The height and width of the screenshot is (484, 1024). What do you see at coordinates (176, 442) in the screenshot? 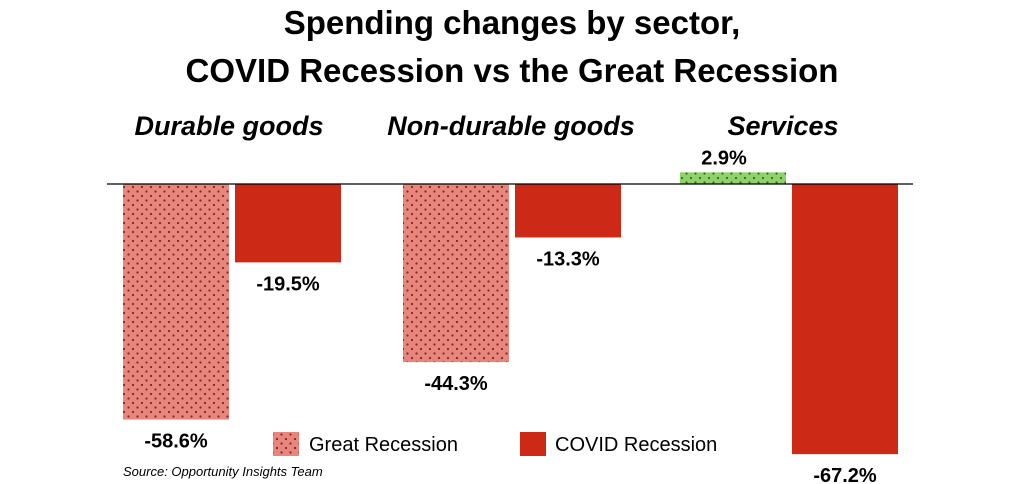
I see `data-label-great-recession-1: -58.6%` at bounding box center [176, 442].